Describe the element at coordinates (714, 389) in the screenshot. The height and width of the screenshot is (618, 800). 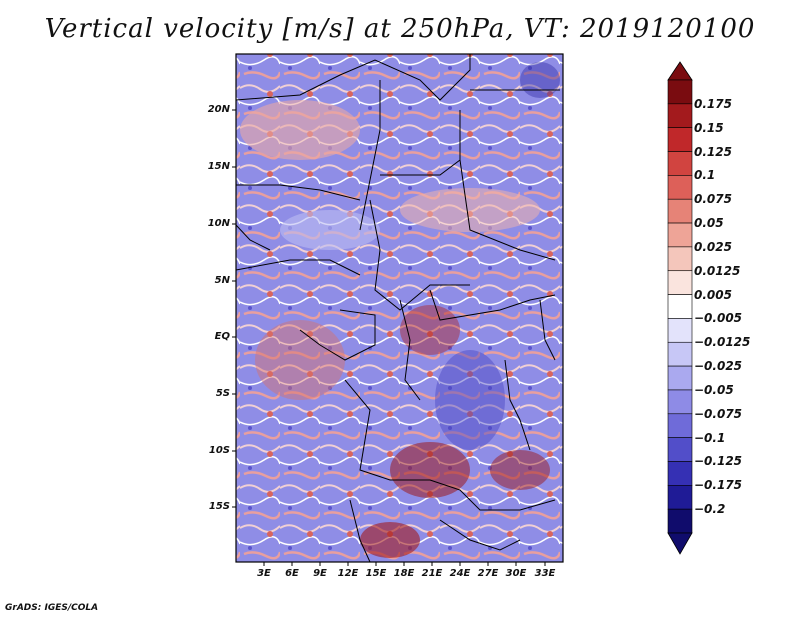
I see `colorbar-label: −0.05` at that location.